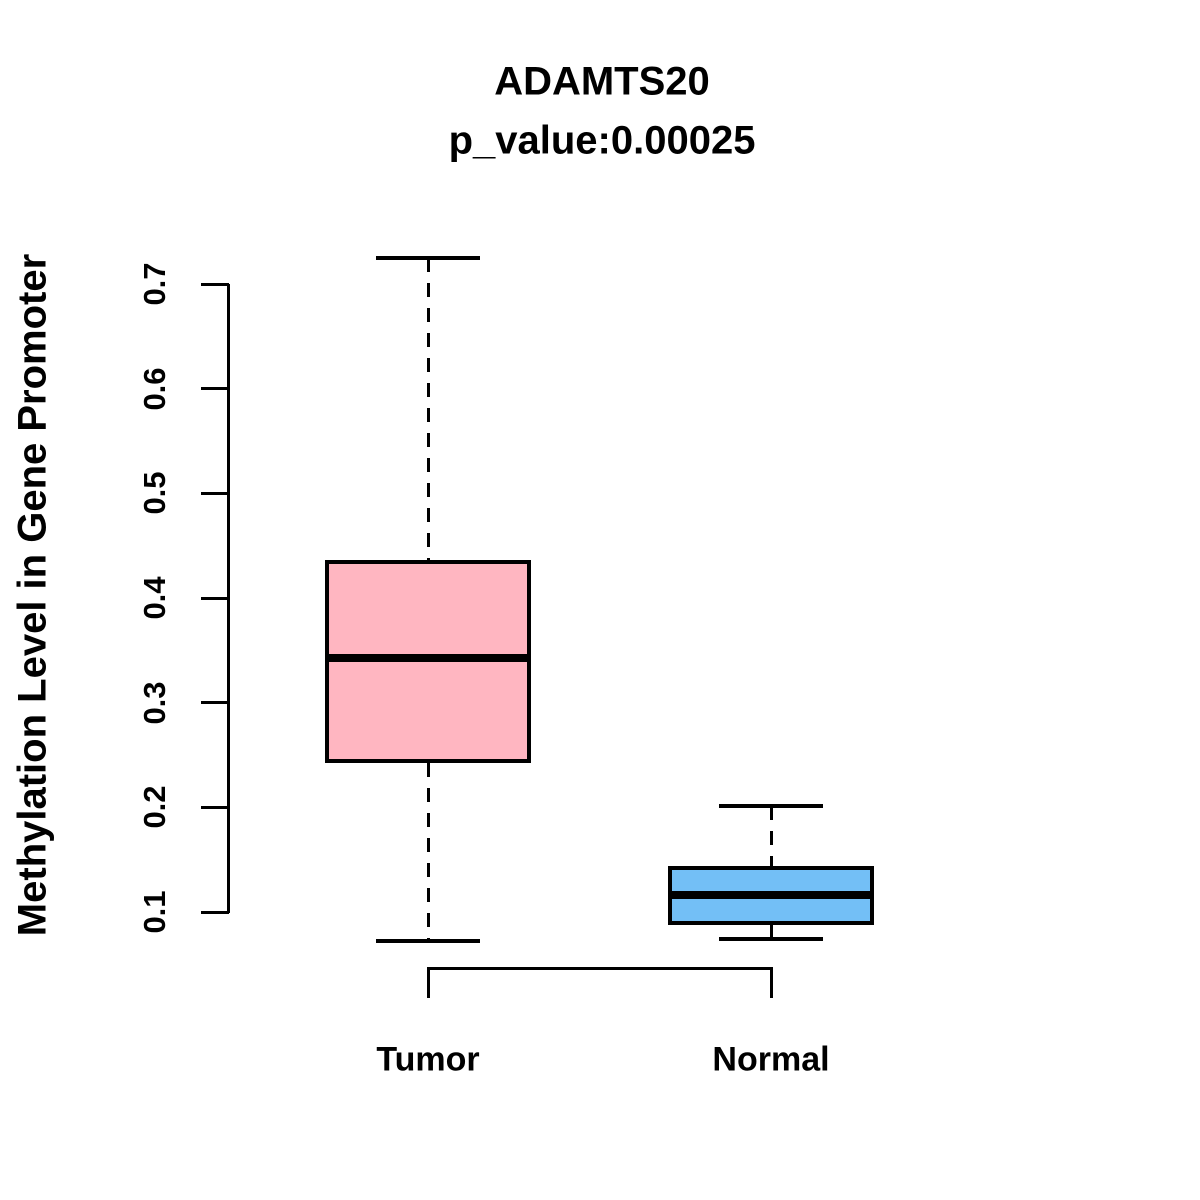 This screenshot has width=1200, height=1200. I want to click on box-tumor, so click(428, 662).